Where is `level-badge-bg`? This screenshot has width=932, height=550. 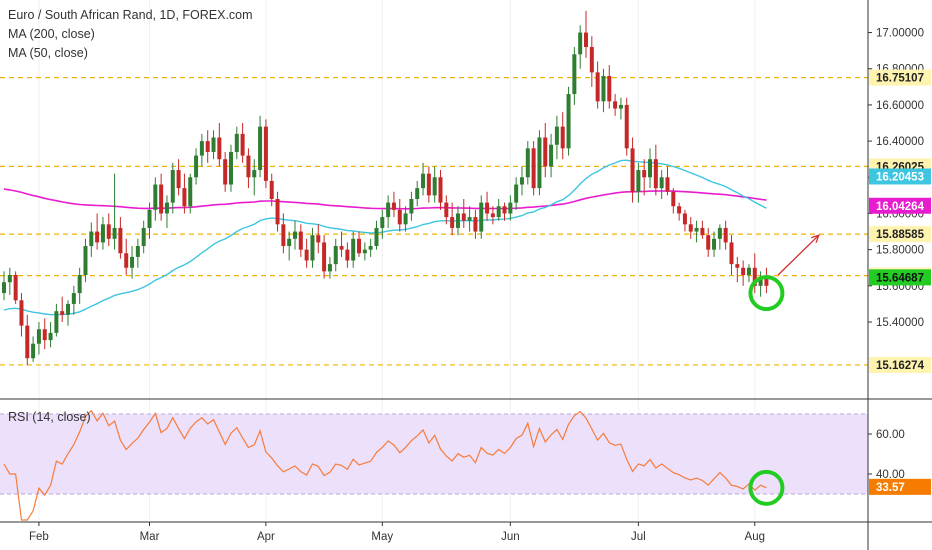
level-badge-bg is located at coordinates (900, 234).